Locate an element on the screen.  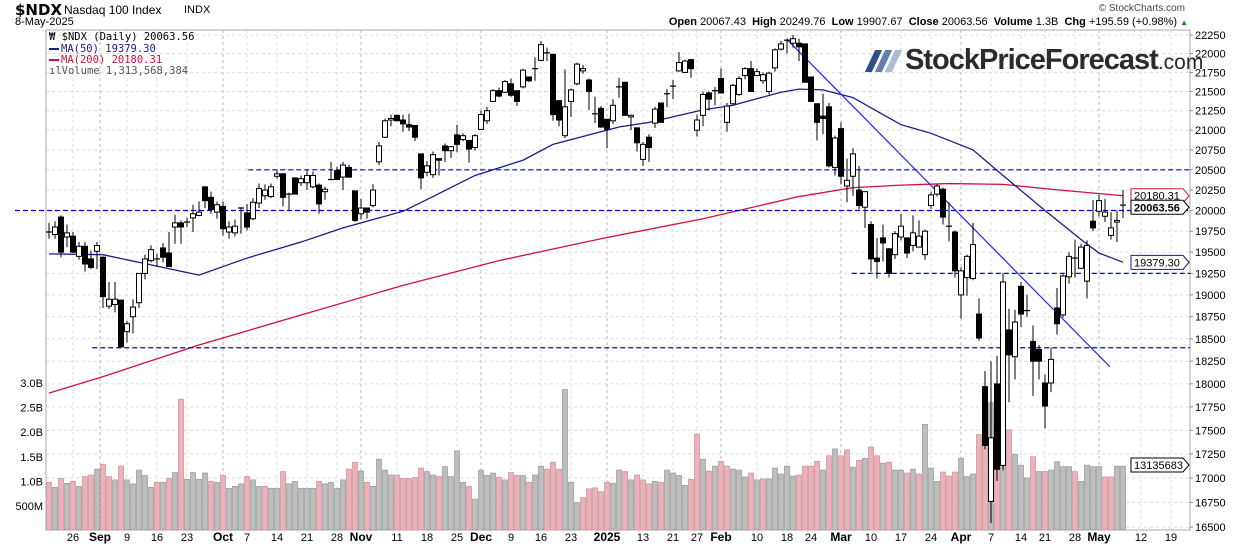
volume-tick-label: 3.0B is located at coordinates (31, 384).